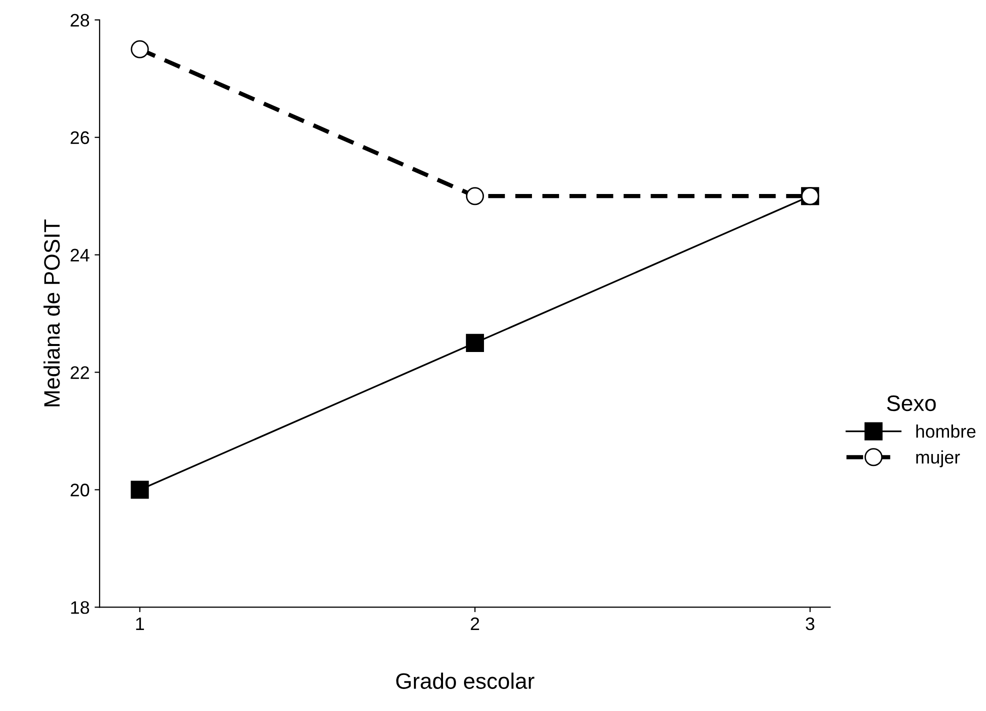 The image size is (986, 711). Describe the element at coordinates (475, 623) in the screenshot. I see `x-tick-label: 2` at that location.